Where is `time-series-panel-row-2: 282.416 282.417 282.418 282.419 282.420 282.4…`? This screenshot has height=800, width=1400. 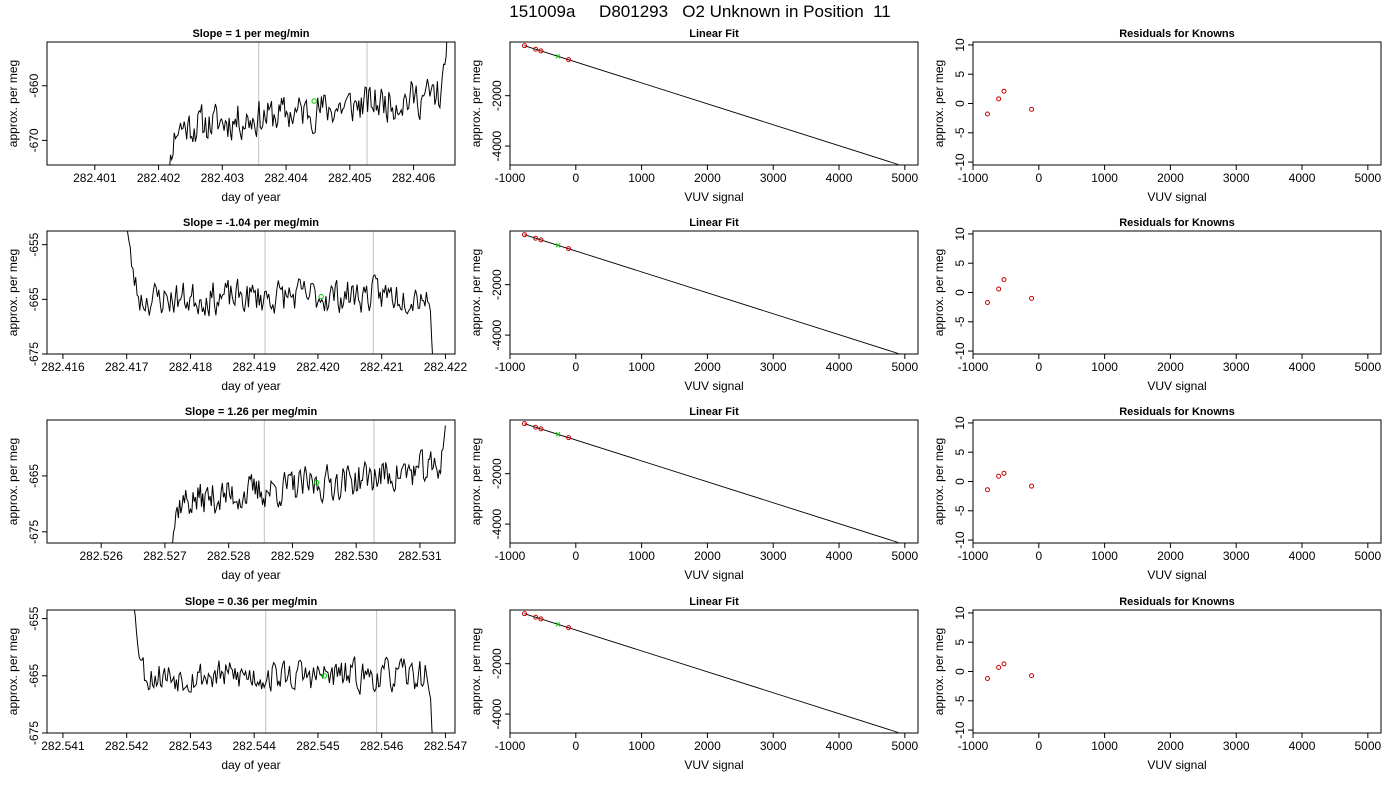 time-series-panel-row-2: 282.416 282.417 282.418 282.419 282.420 282.4… is located at coordinates (236, 305).